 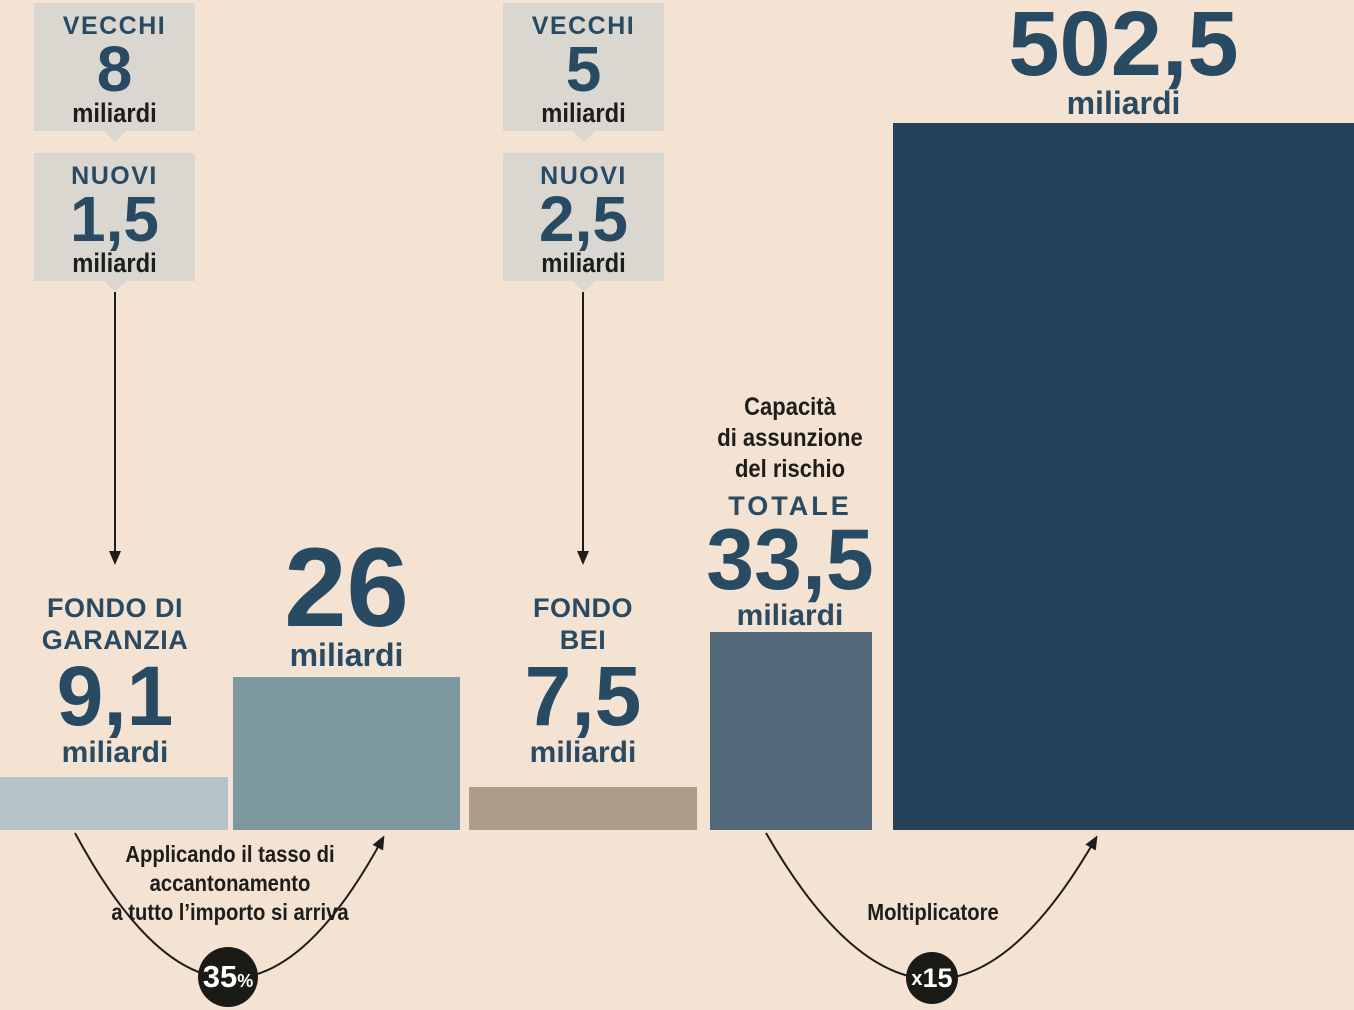 What do you see at coordinates (346, 753) in the screenshot?
I see `bar-importo-garantito` at bounding box center [346, 753].